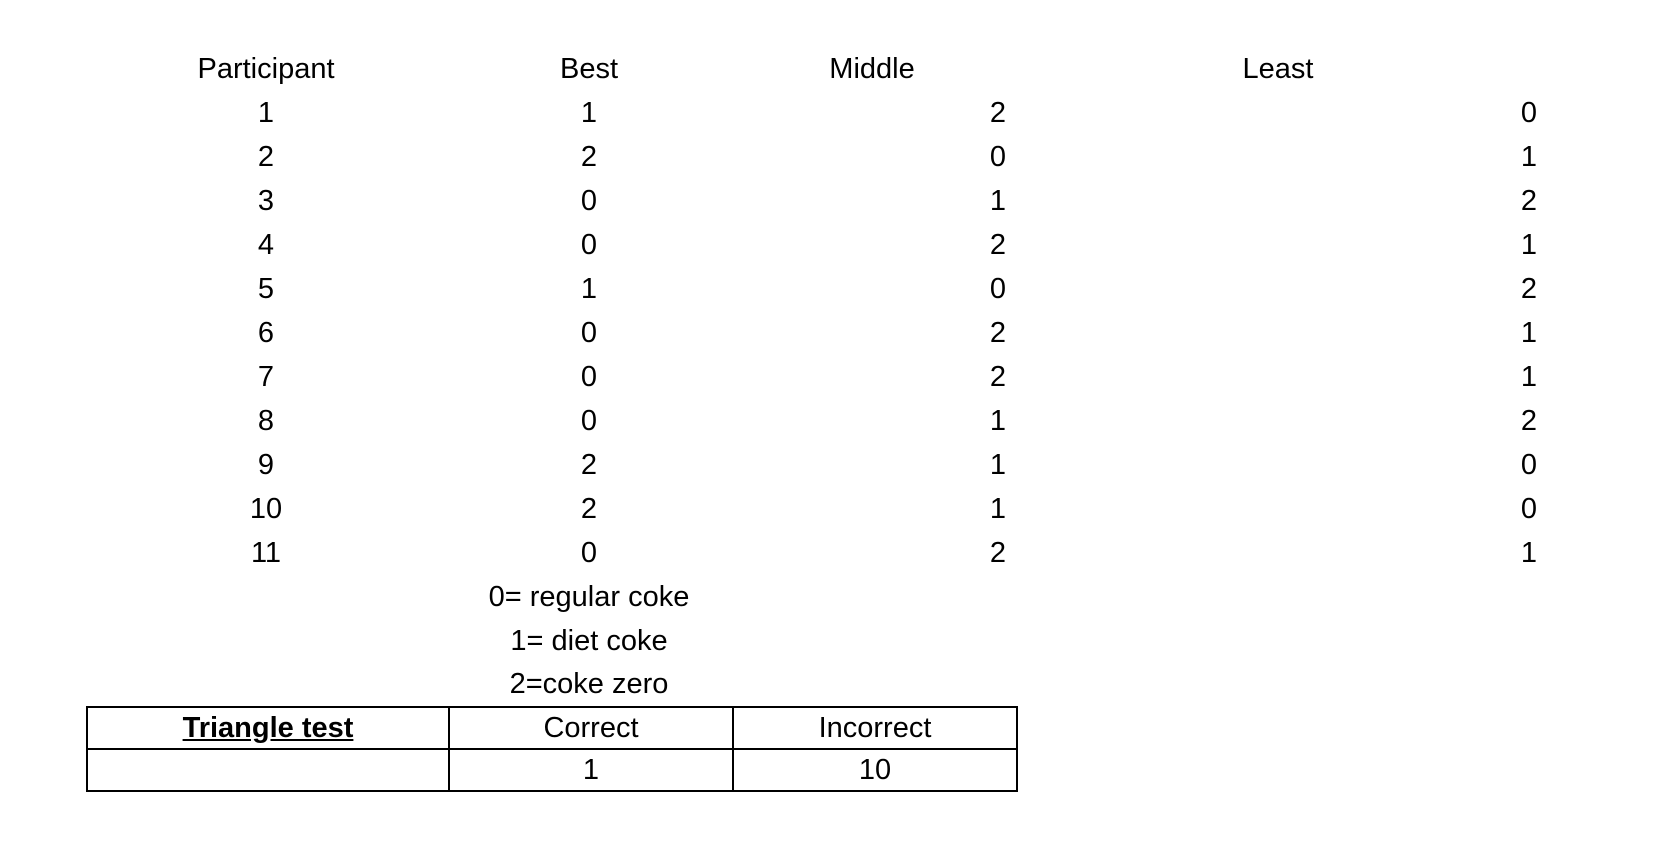  What do you see at coordinates (266, 421) in the screenshot?
I see `participant-cell: 8` at bounding box center [266, 421].